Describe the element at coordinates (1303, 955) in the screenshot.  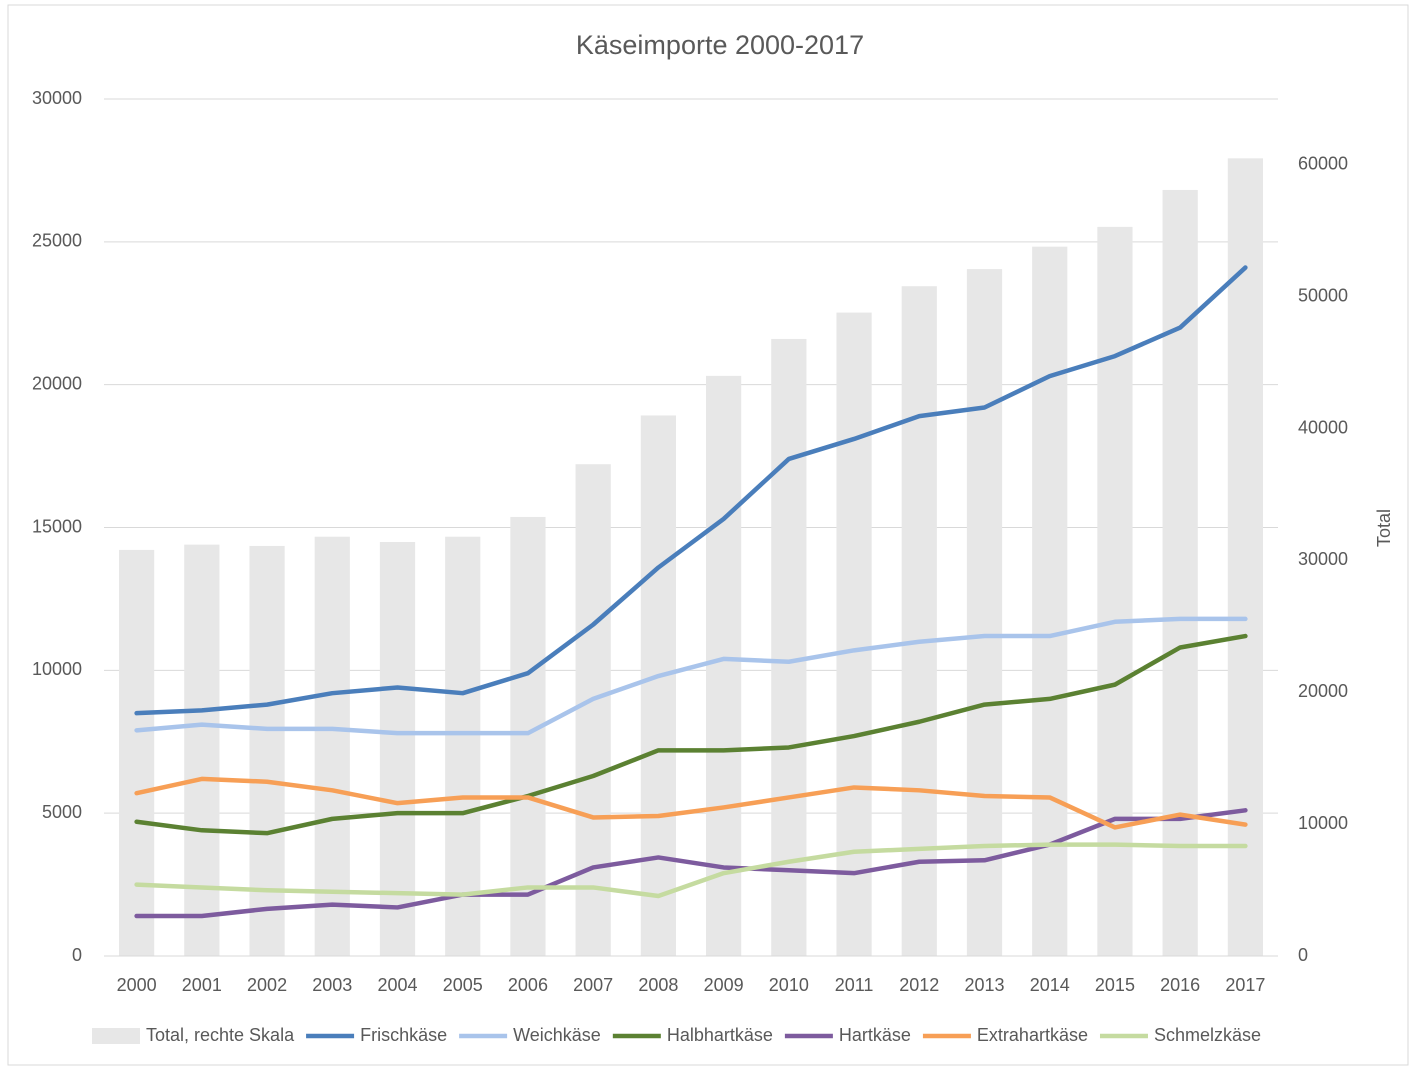
I see `y2-tick-label: 0` at that location.